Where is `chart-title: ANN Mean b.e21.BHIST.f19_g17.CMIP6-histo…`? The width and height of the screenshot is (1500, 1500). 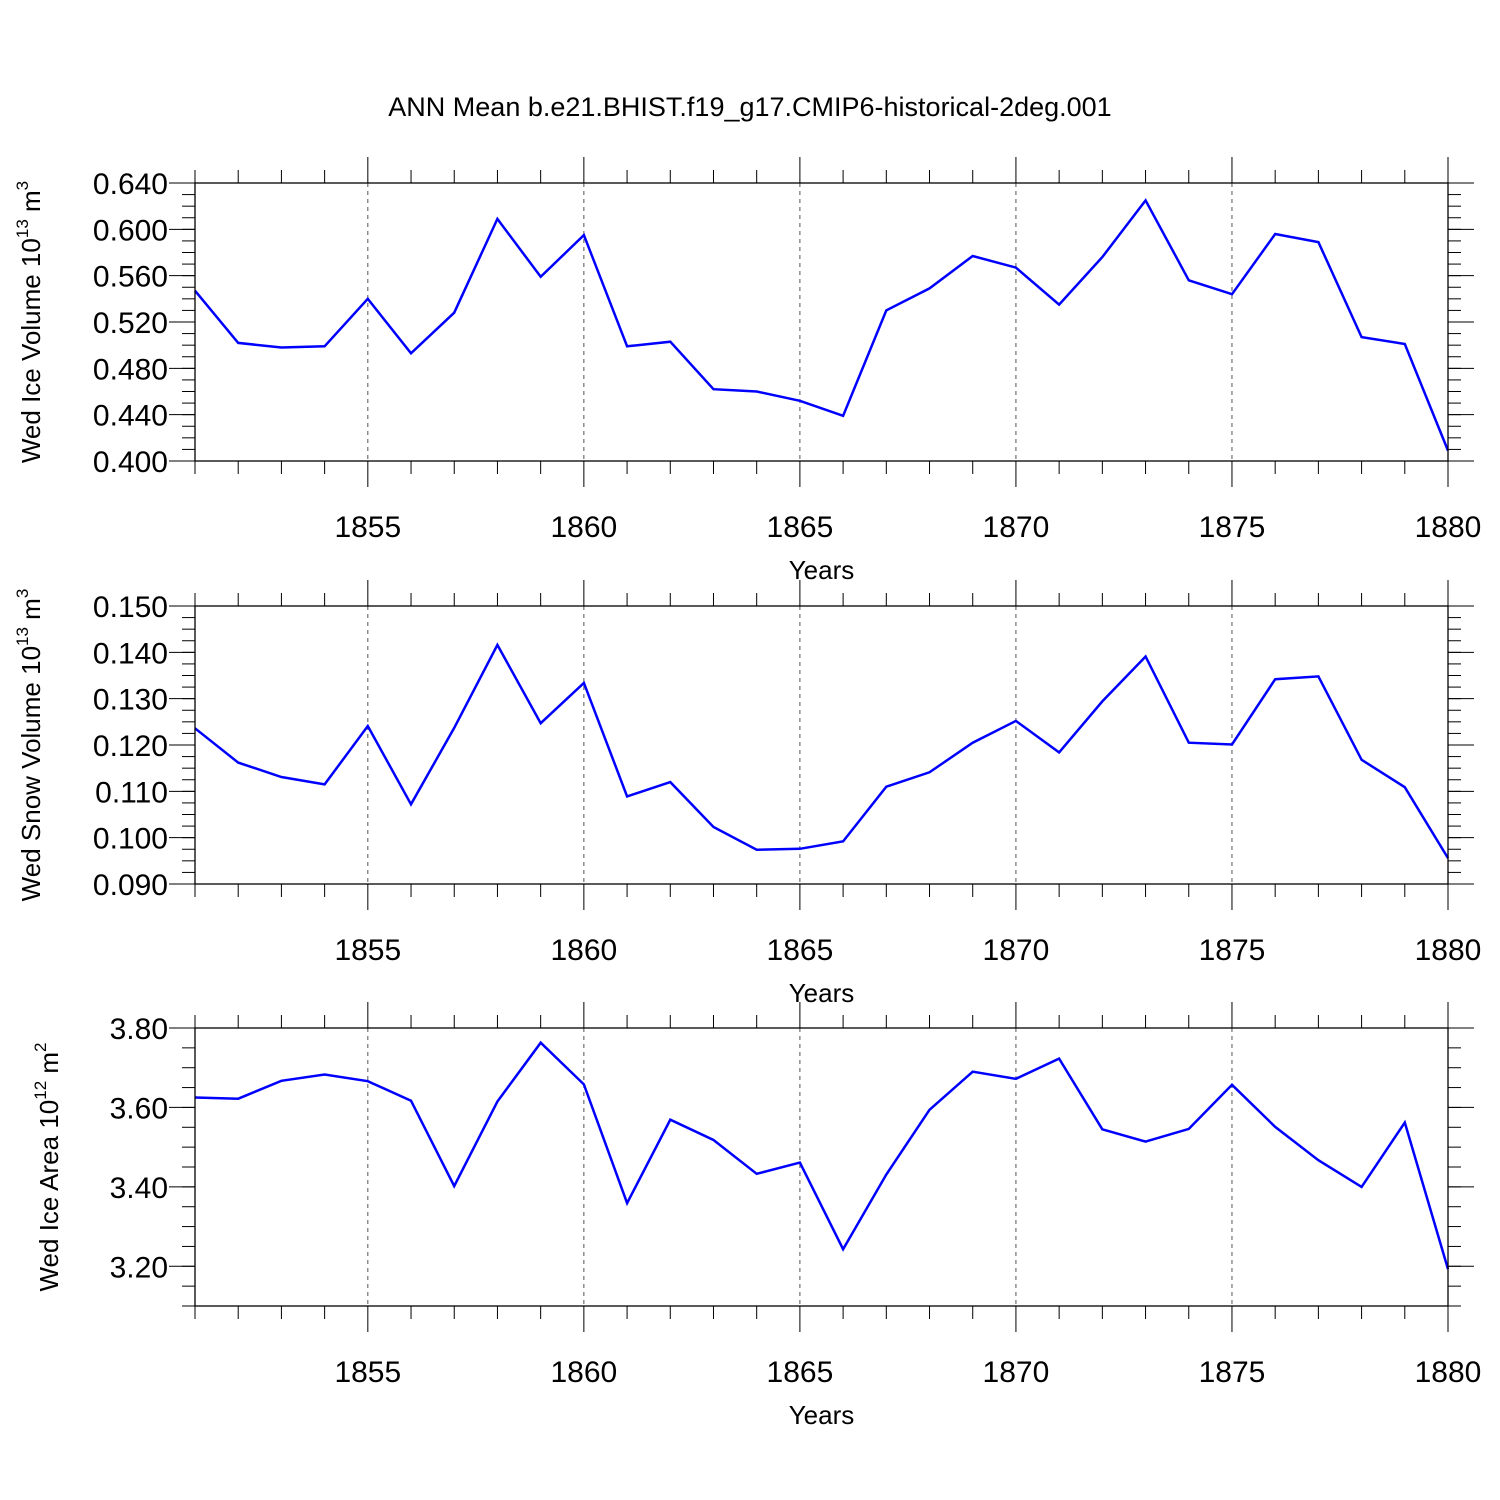
chart-title: ANN Mean b.e21.BHIST.f19_g17.CMIP6-histo… is located at coordinates (750, 107).